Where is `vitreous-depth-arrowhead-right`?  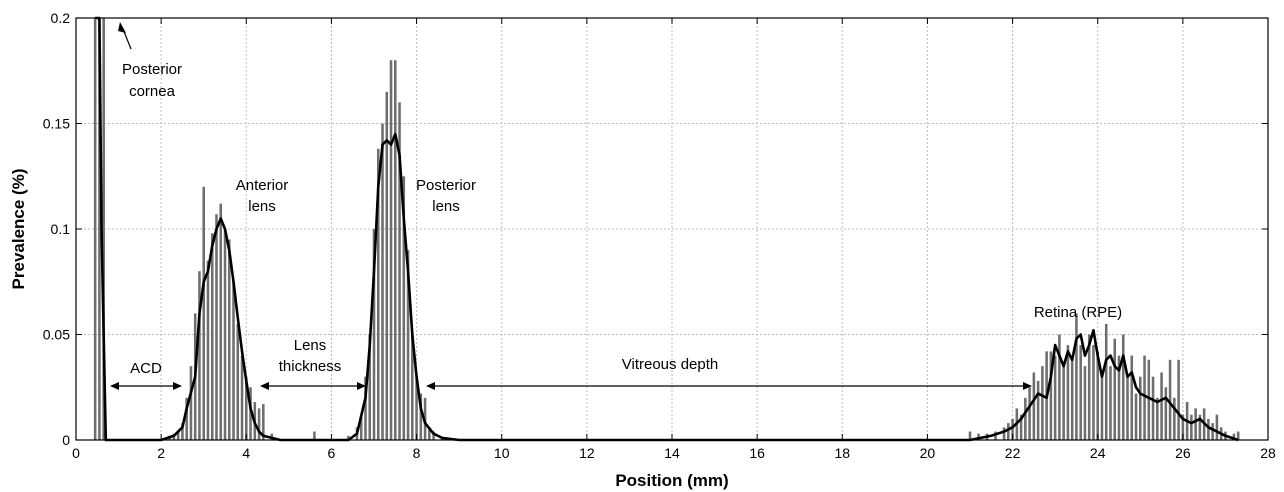
vitreous-depth-arrowhead-right is located at coordinates (1027, 386).